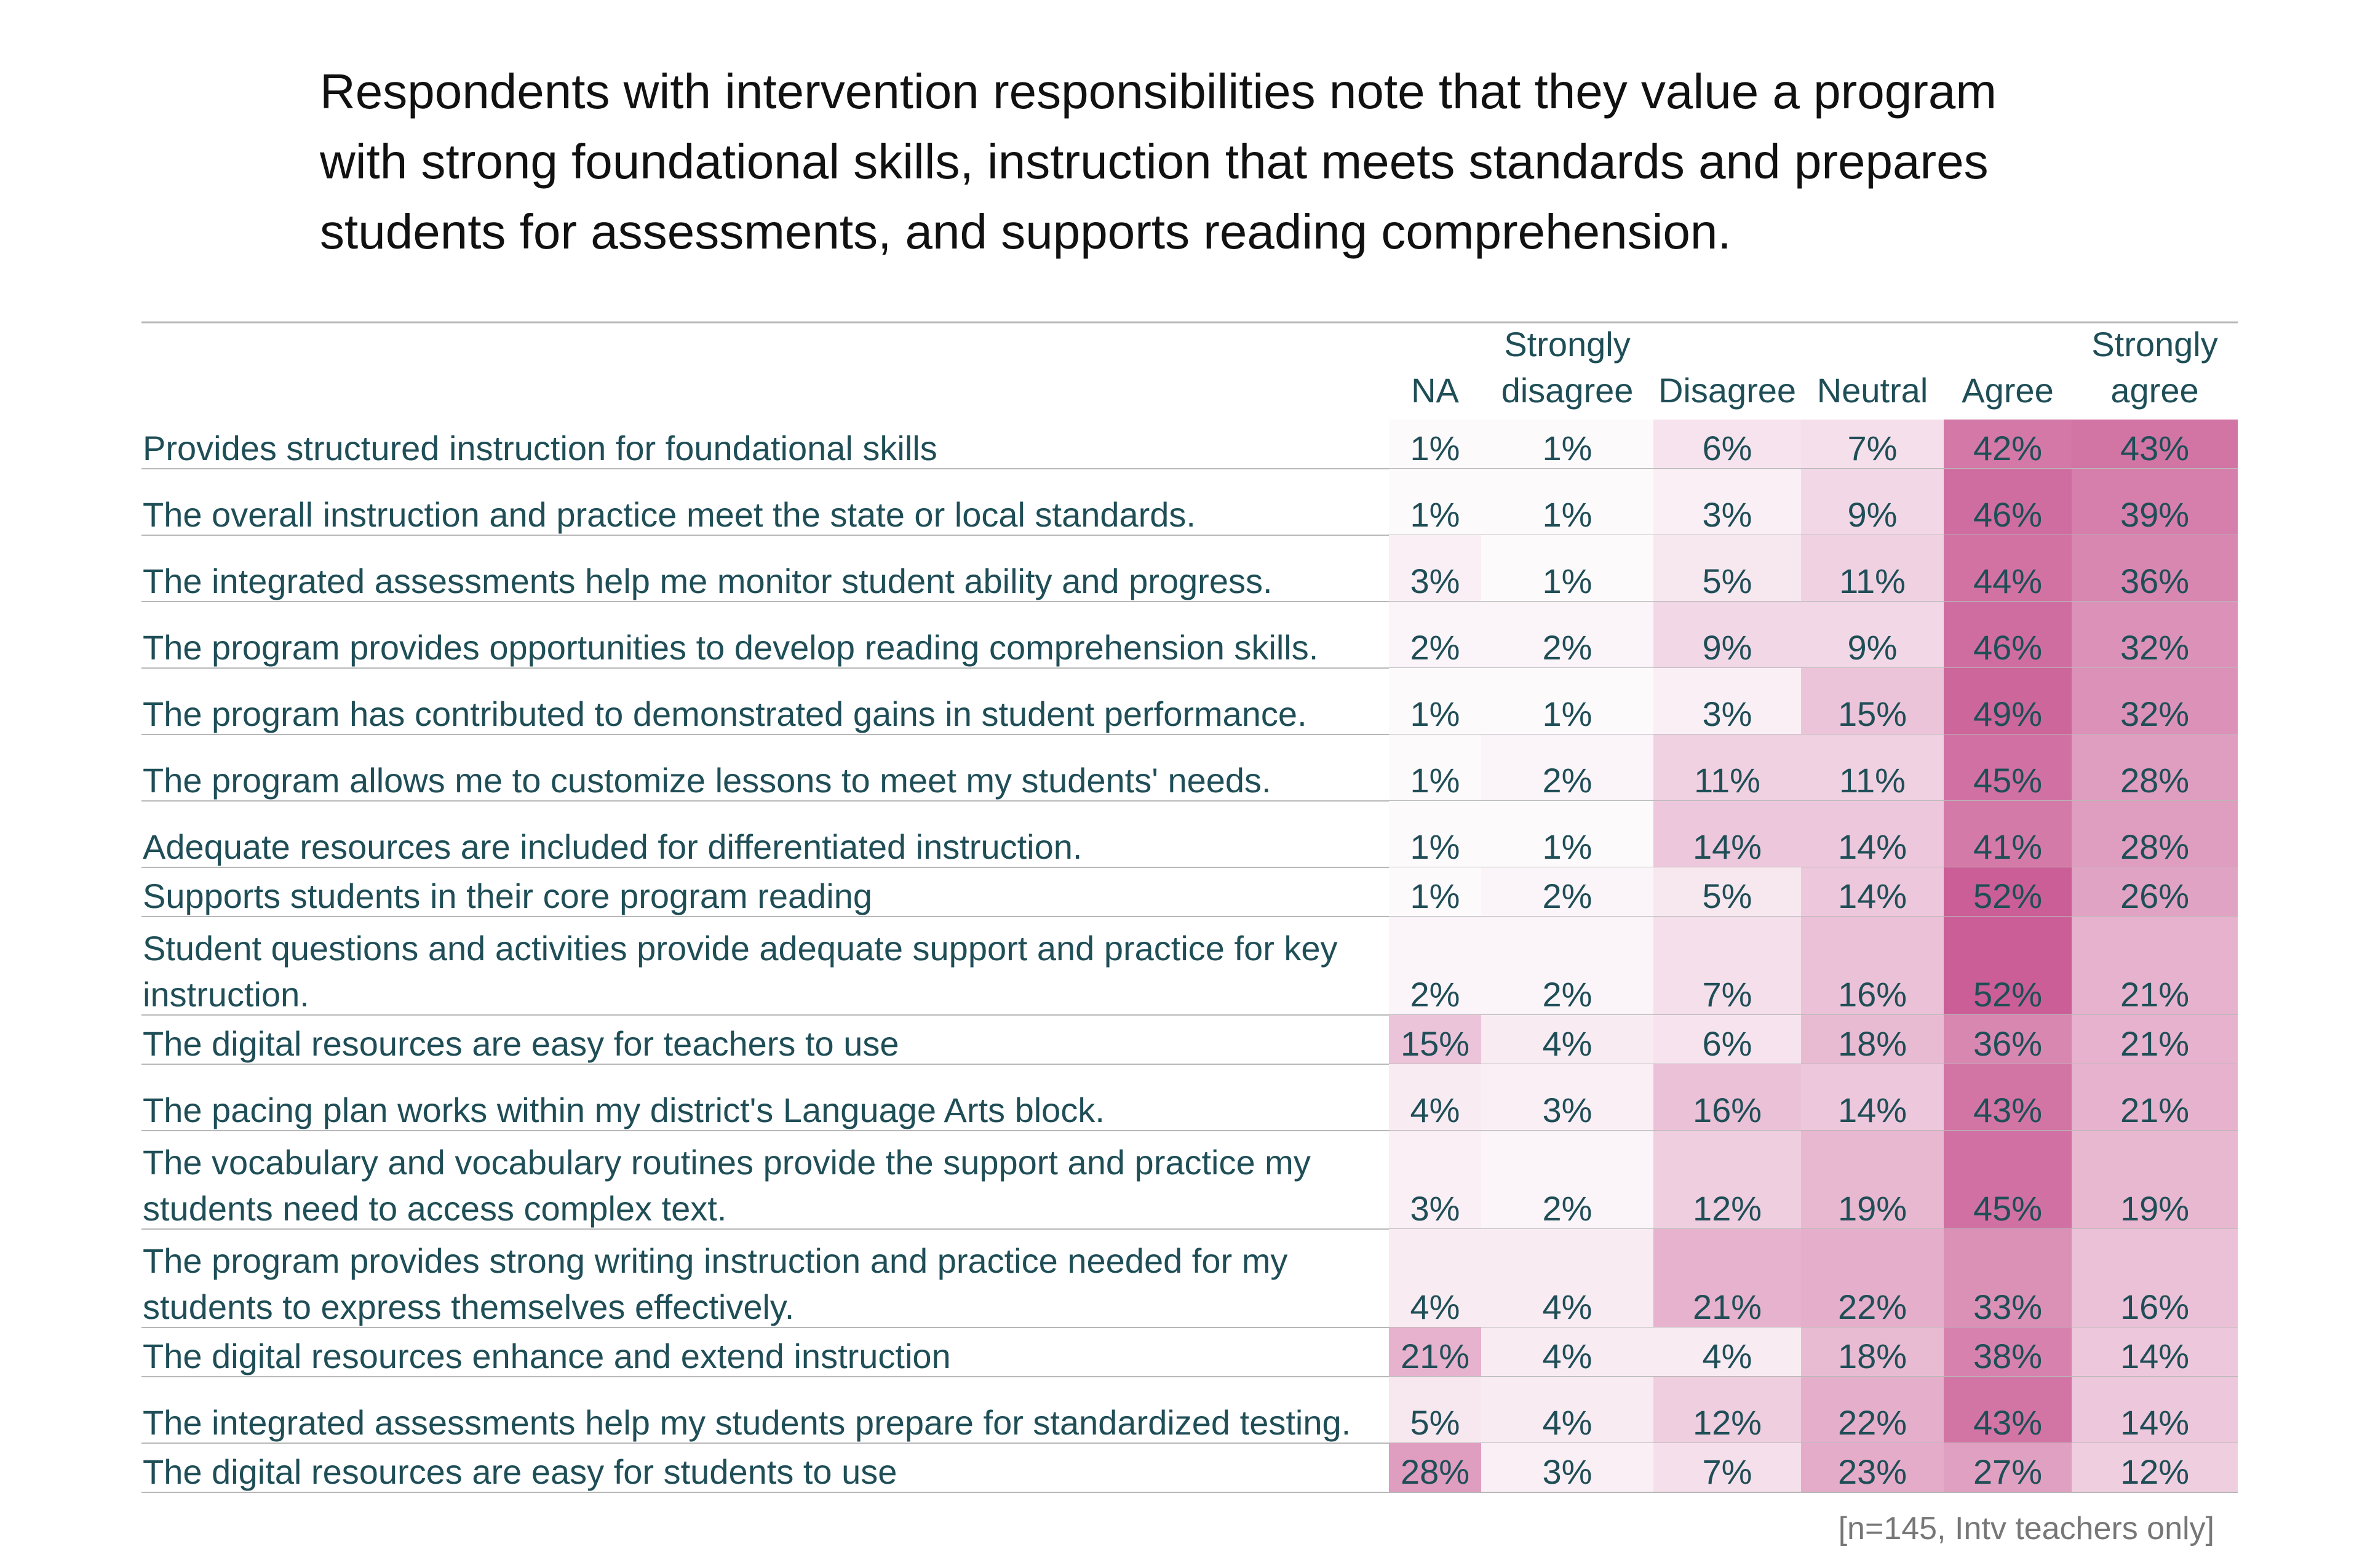 Image resolution: width=2362 pixels, height=1568 pixels. I want to click on cell-value: 6%, so click(1728, 1044).